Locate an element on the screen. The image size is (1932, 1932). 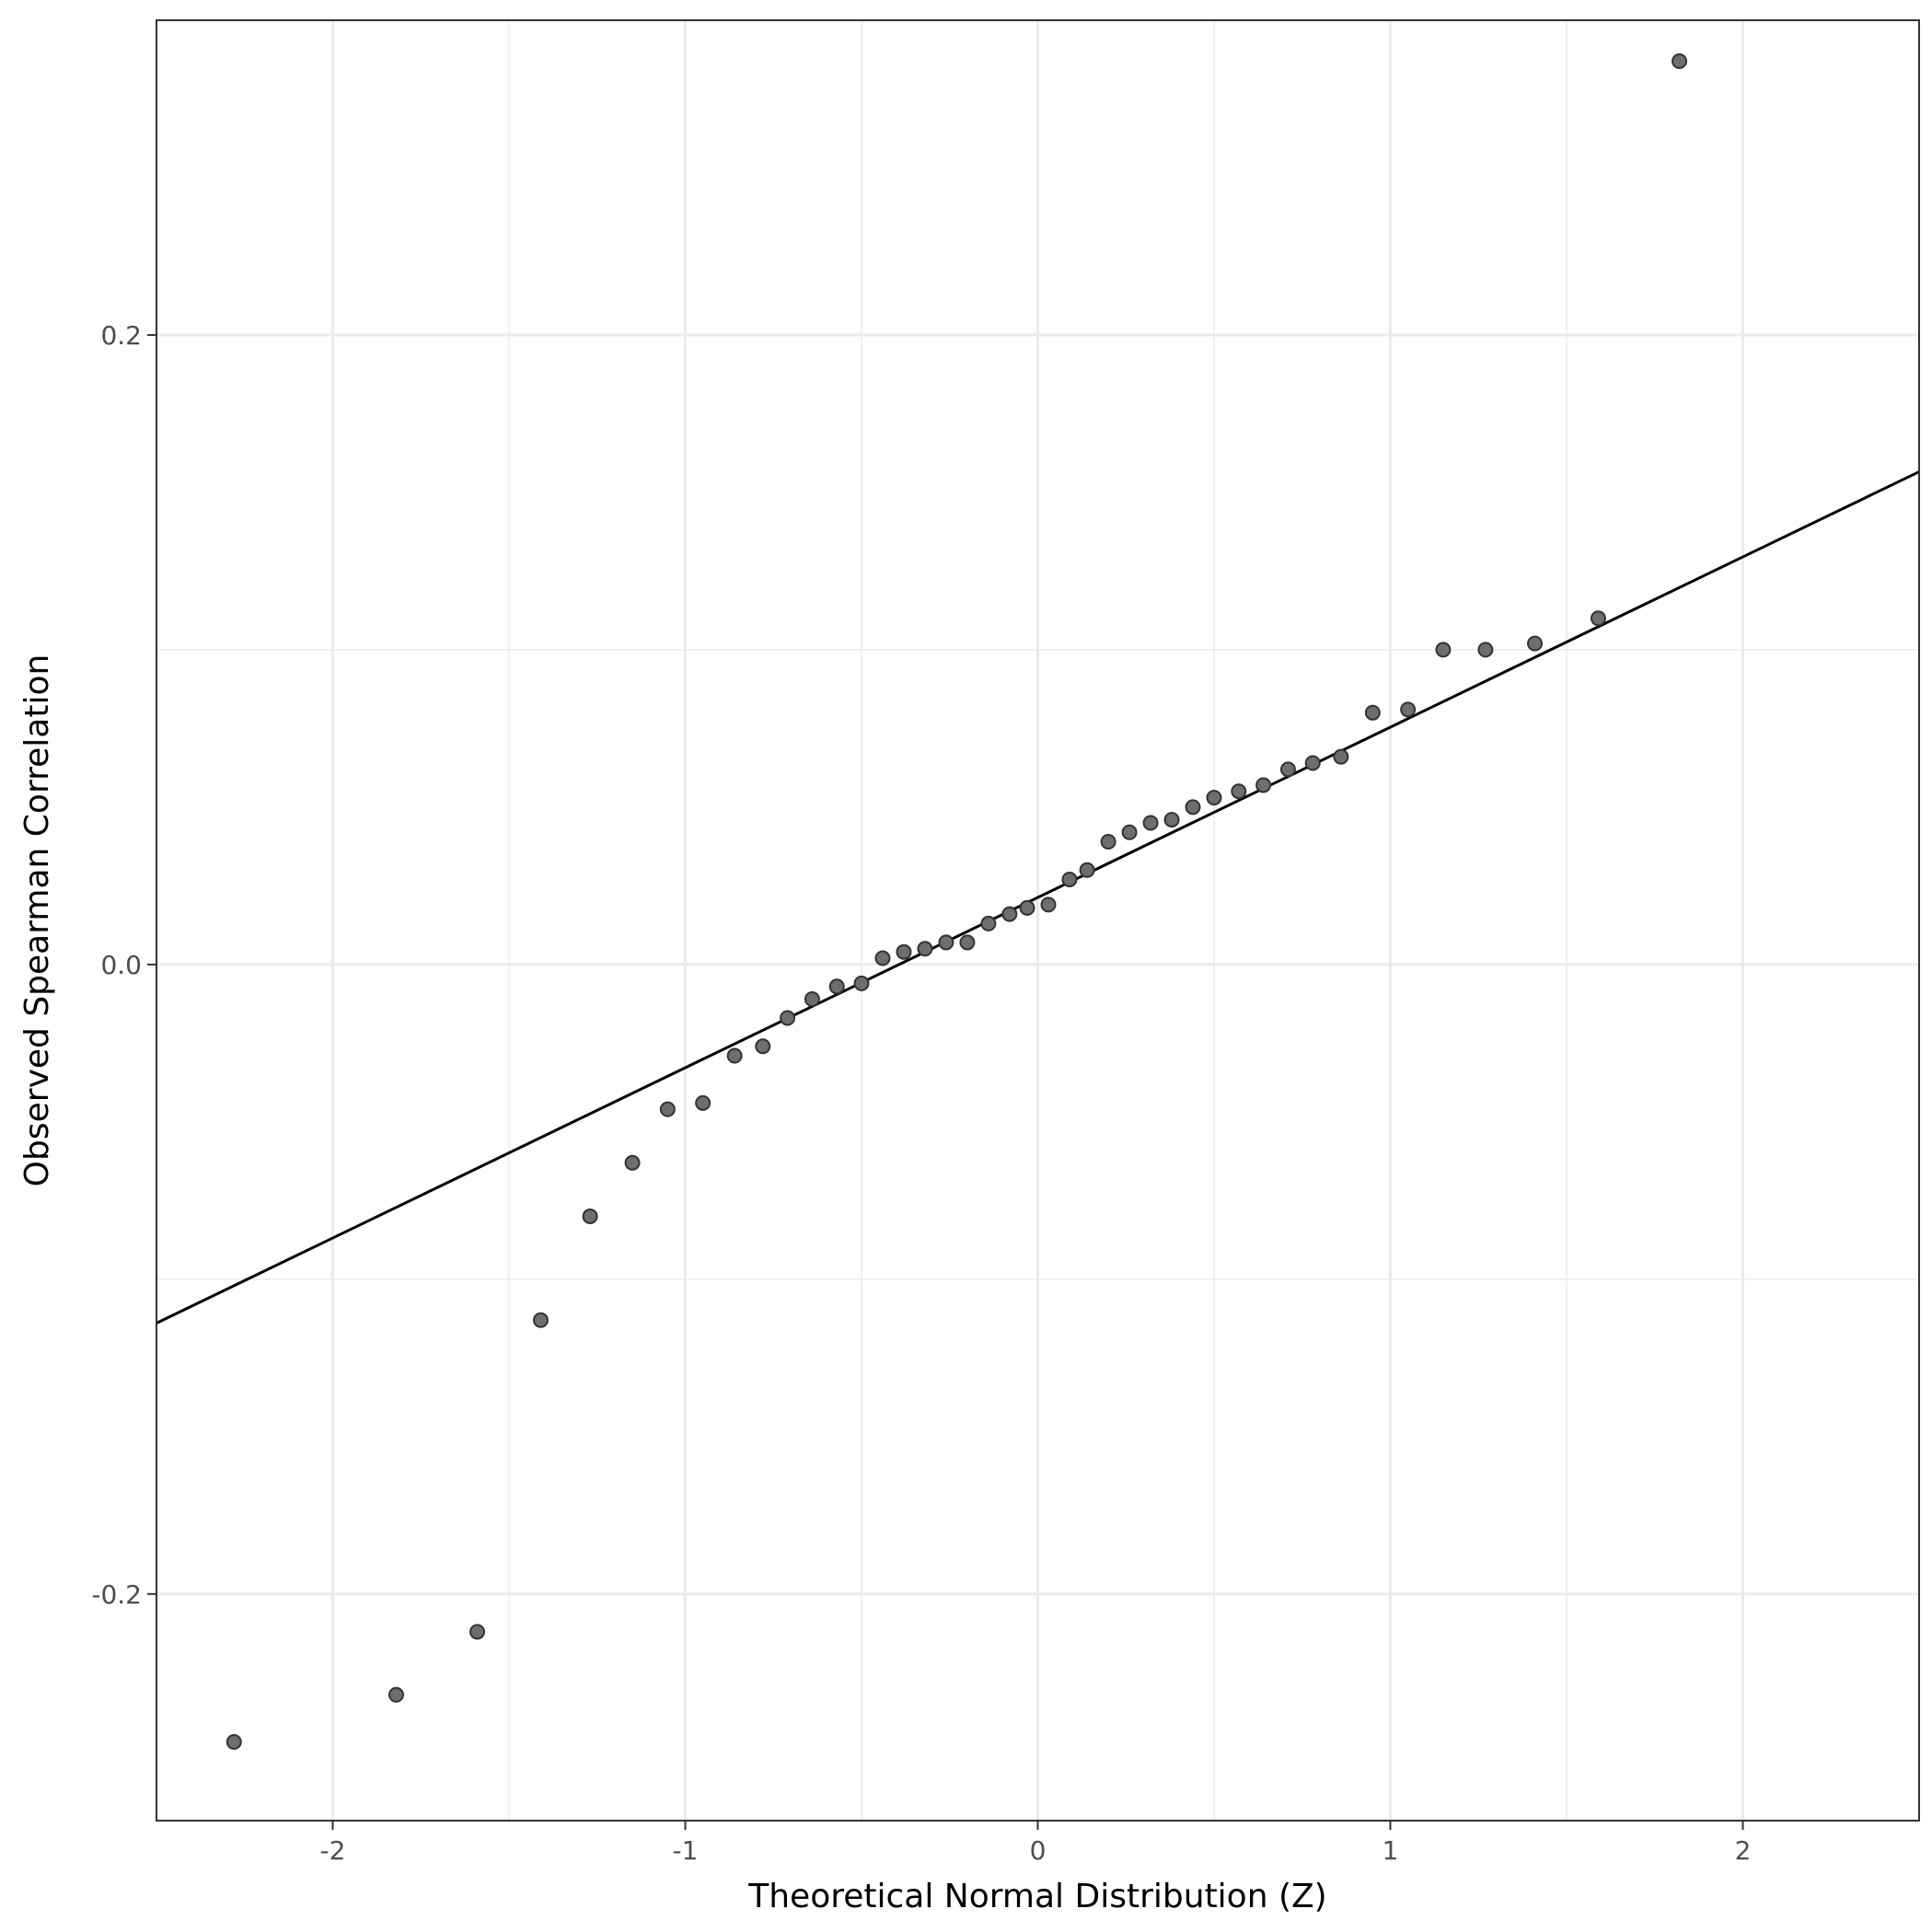
x-tick-label: 0 is located at coordinates (1038, 1851).